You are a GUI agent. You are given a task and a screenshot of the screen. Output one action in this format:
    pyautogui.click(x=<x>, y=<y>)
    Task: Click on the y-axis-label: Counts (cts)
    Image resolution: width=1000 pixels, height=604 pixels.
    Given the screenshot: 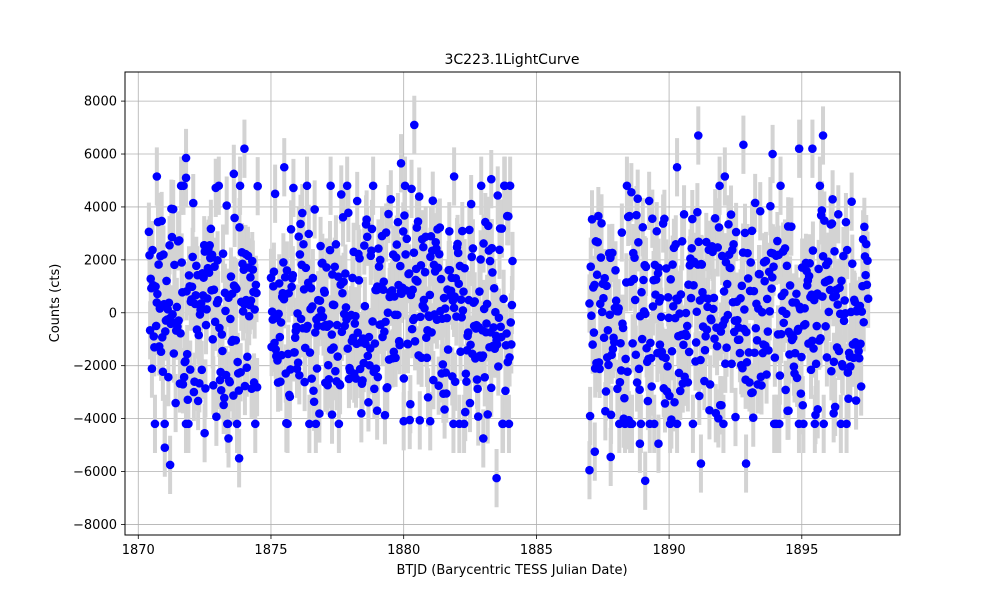 What is the action you would take?
    pyautogui.click(x=55, y=303)
    